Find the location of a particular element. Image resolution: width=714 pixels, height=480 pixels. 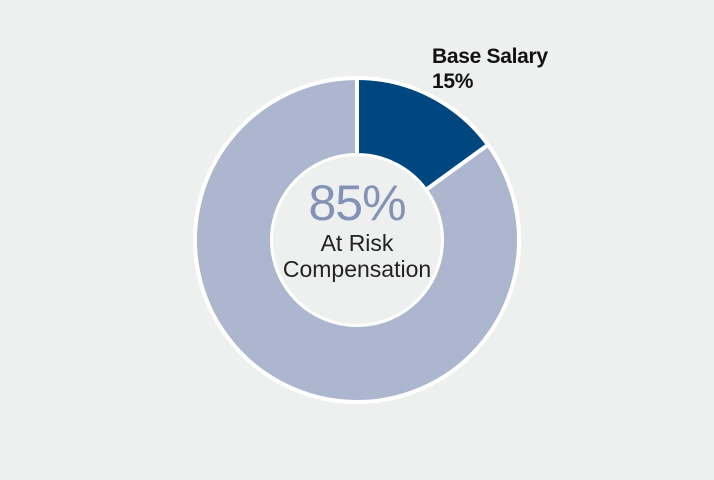

center-label: 85% At Risk Compensation is located at coordinates (357, 229).